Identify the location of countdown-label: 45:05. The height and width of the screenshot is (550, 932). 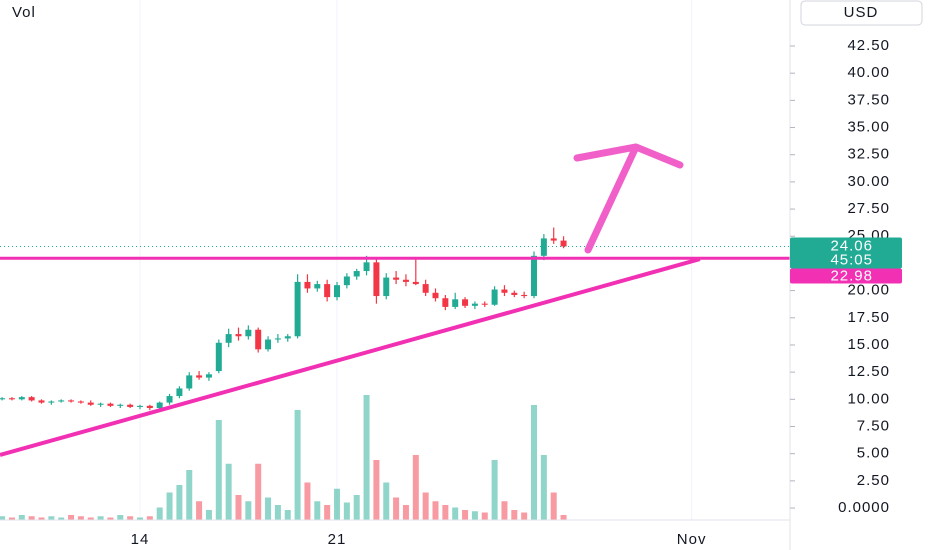
(851, 259).